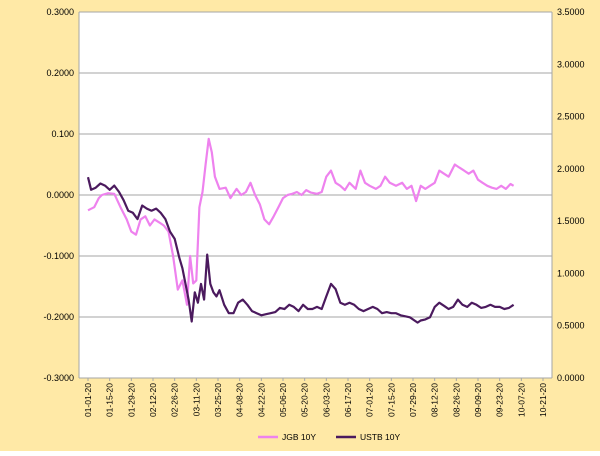  What do you see at coordinates (521, 400) in the screenshot?
I see `x-tick-label: 10-07-20` at bounding box center [521, 400].